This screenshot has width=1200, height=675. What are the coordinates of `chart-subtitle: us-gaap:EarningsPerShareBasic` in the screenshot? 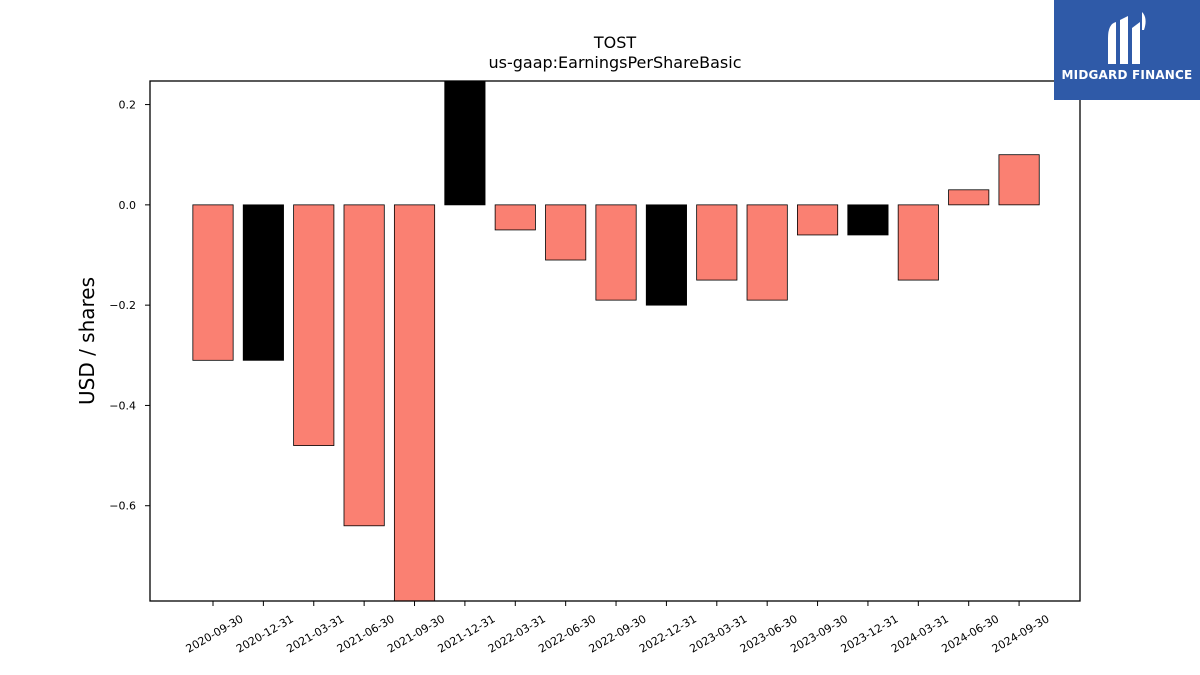 It's located at (614, 62).